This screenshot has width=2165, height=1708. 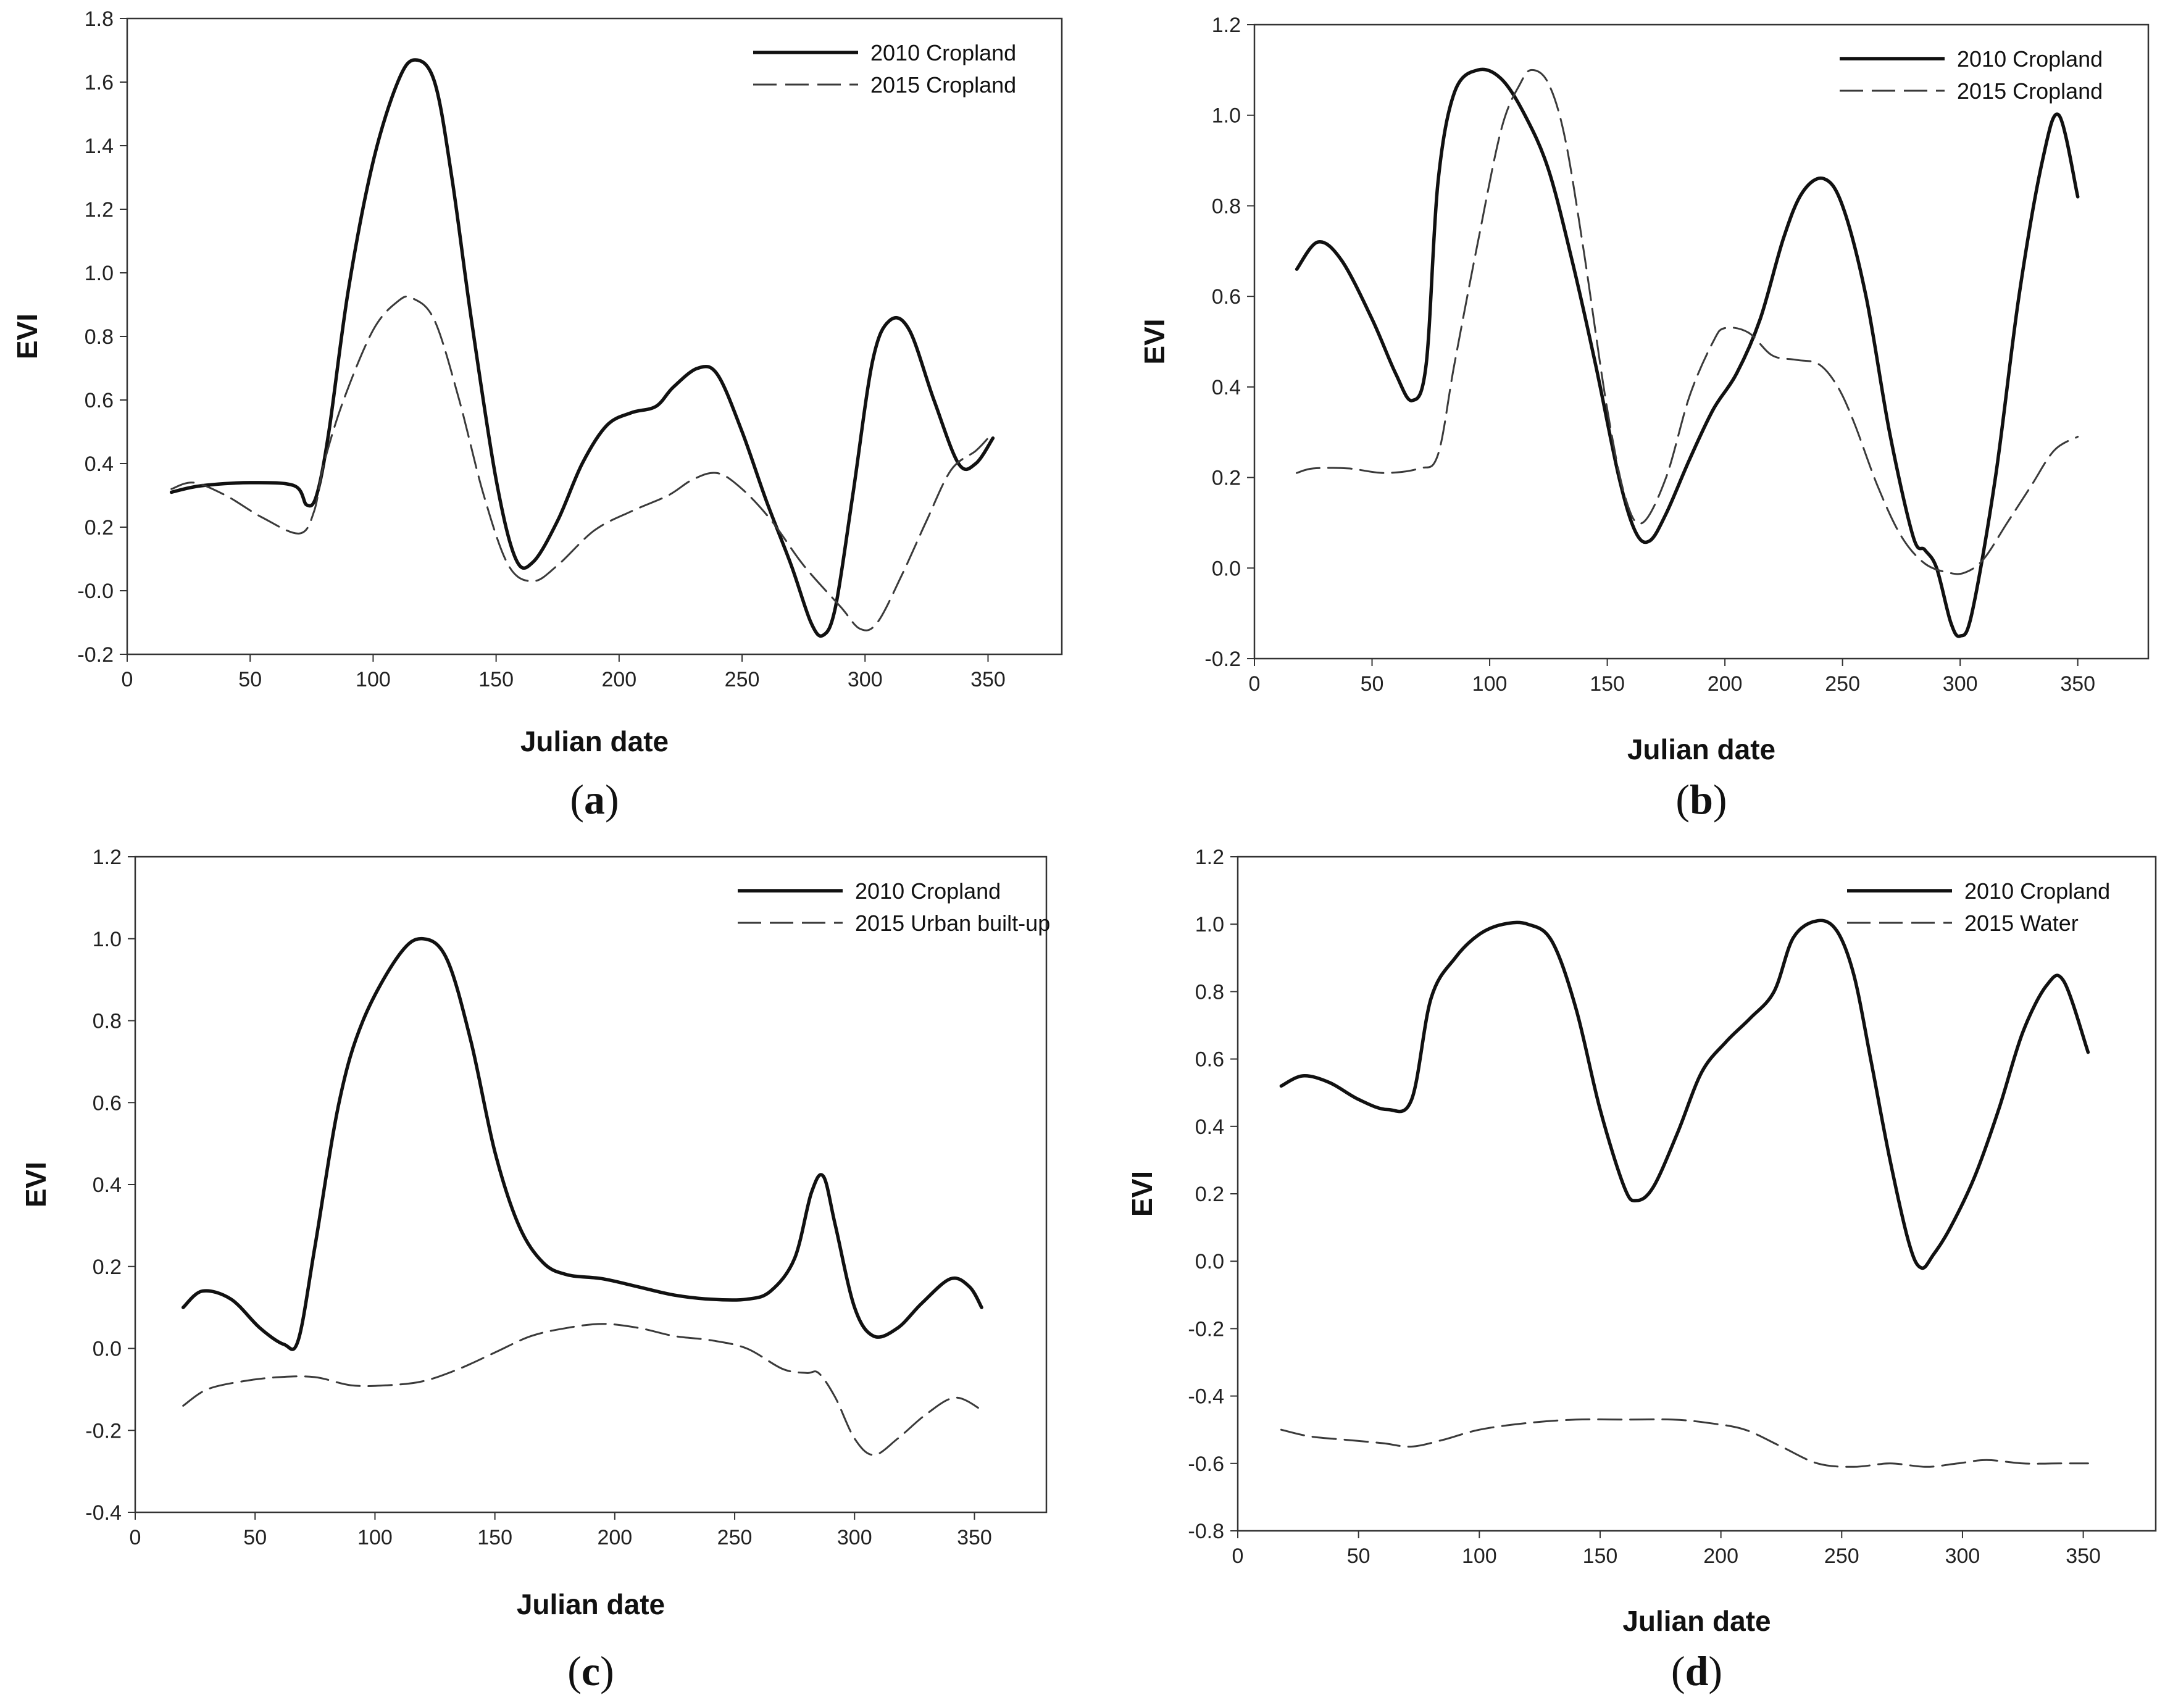 I want to click on panel-label: (a), so click(x=594, y=799).